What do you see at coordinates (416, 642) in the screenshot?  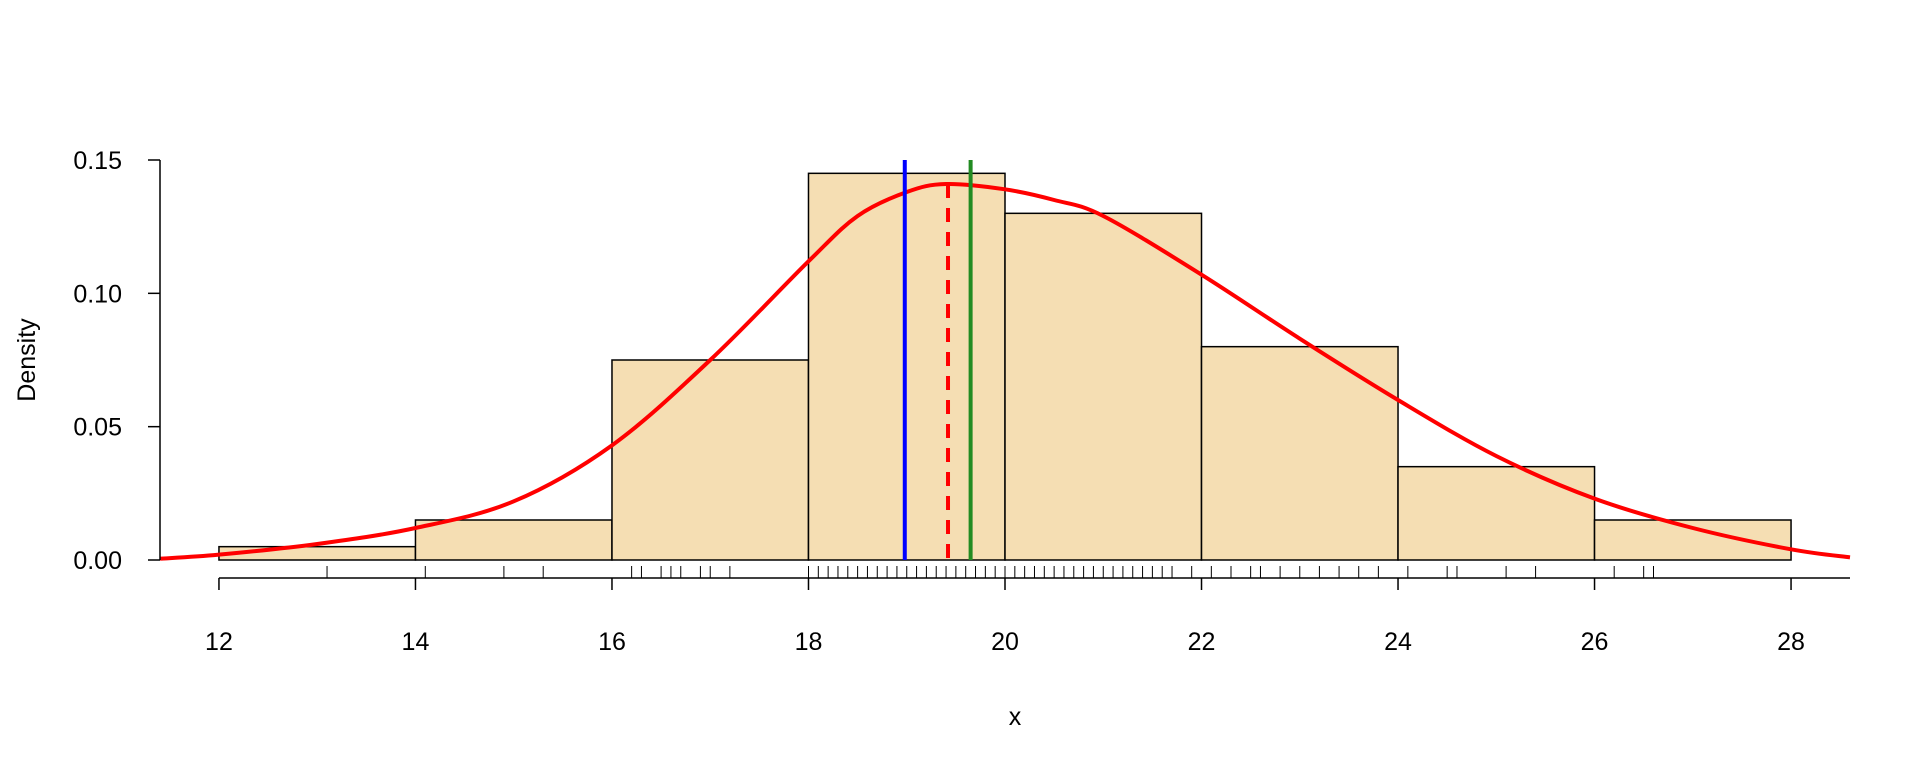 I see `x-tick-label: 14` at bounding box center [416, 642].